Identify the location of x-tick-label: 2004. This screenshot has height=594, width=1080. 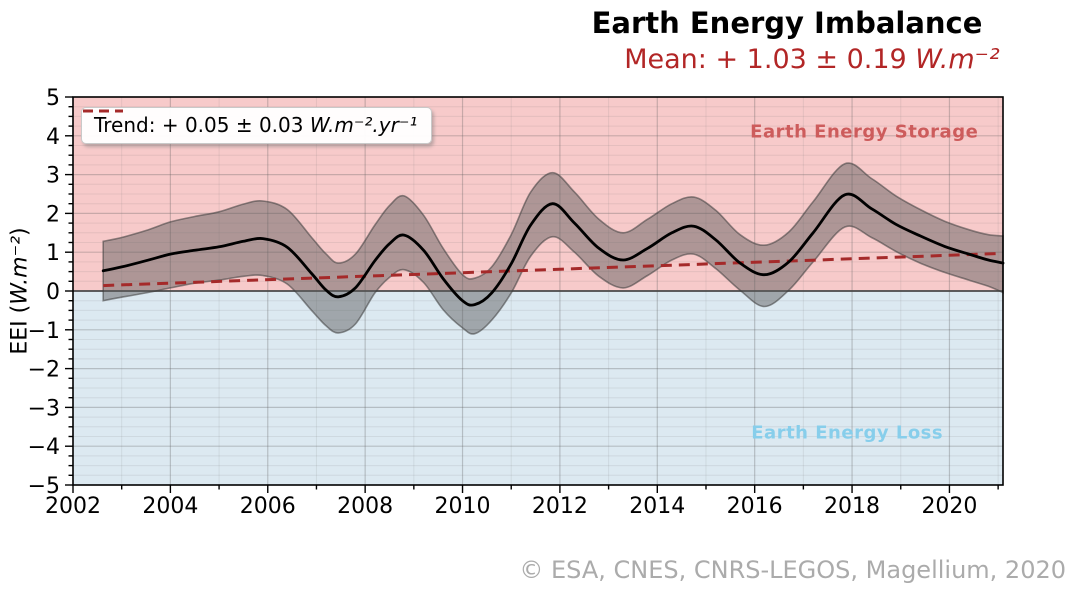
(170, 506).